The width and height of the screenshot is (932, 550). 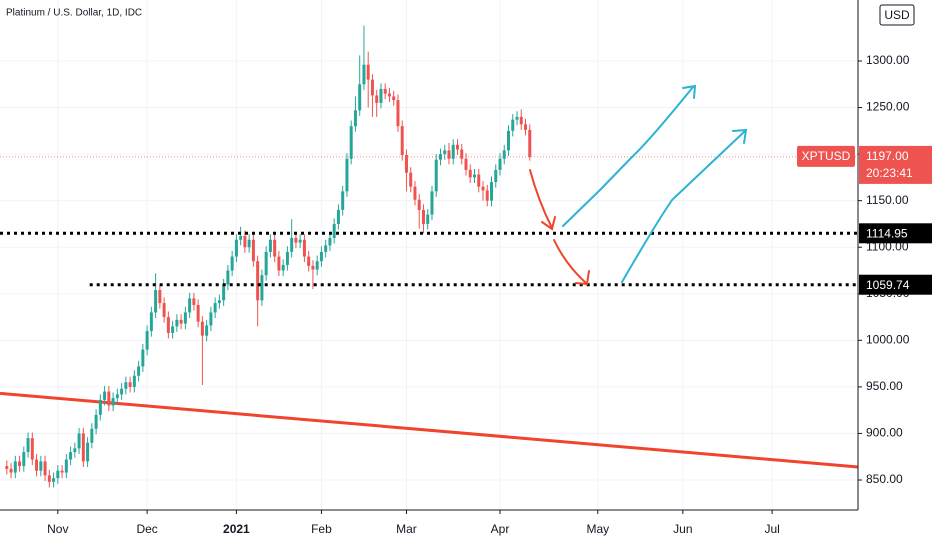 What do you see at coordinates (236, 529) in the screenshot?
I see `x-tick-label: 2021` at bounding box center [236, 529].